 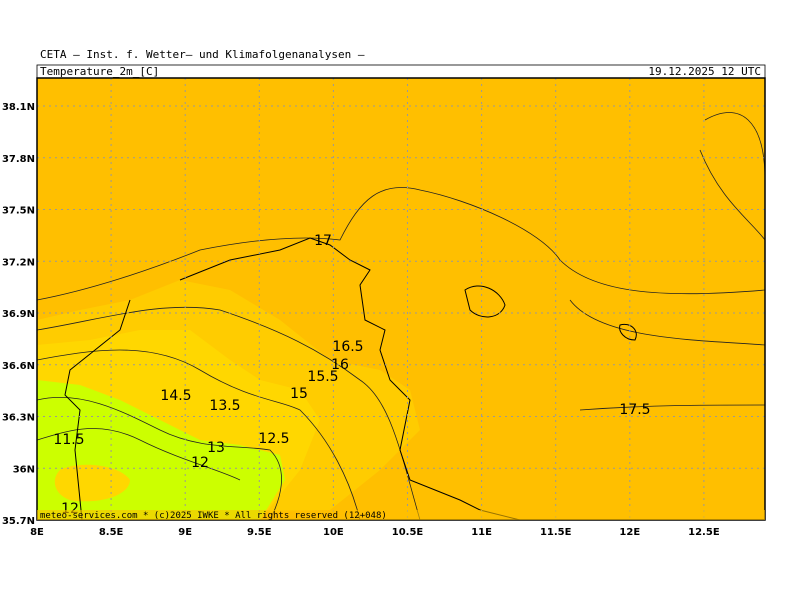 I want to click on lon-tick-label: 10E, so click(x=333, y=532).